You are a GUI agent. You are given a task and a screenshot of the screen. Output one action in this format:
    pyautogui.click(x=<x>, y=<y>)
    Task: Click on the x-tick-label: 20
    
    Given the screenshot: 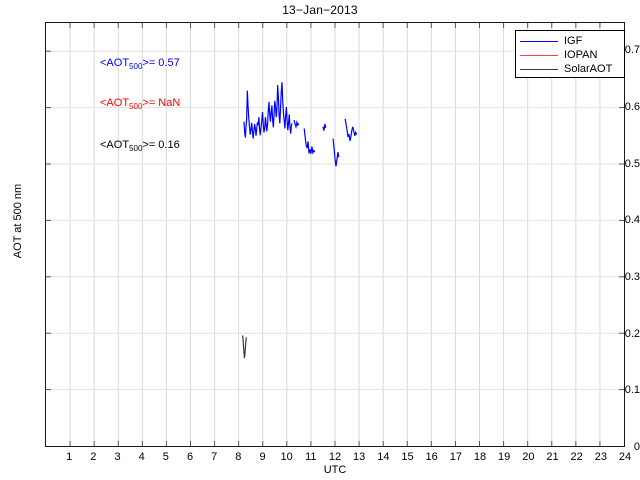 What is the action you would take?
    pyautogui.click(x=528, y=457)
    